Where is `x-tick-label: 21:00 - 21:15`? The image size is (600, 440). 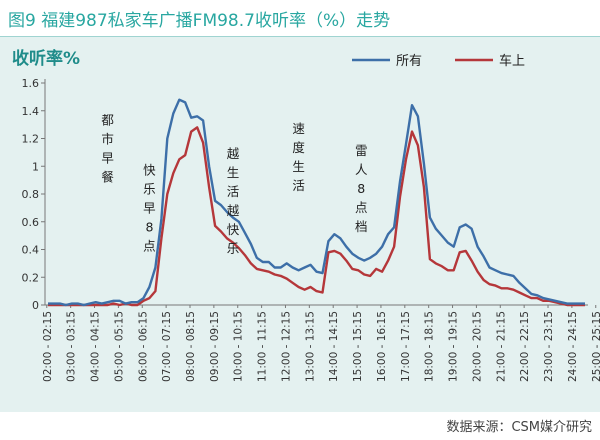
x-tick-label: 21:00 - 21:15 is located at coordinates (501, 346).